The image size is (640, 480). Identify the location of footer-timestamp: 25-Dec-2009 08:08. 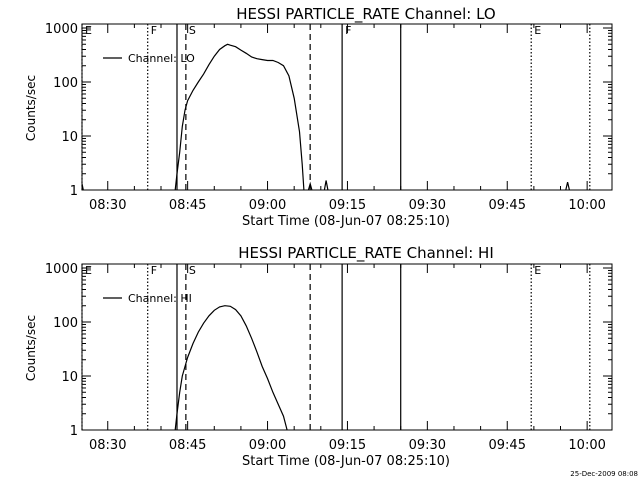
(604, 474).